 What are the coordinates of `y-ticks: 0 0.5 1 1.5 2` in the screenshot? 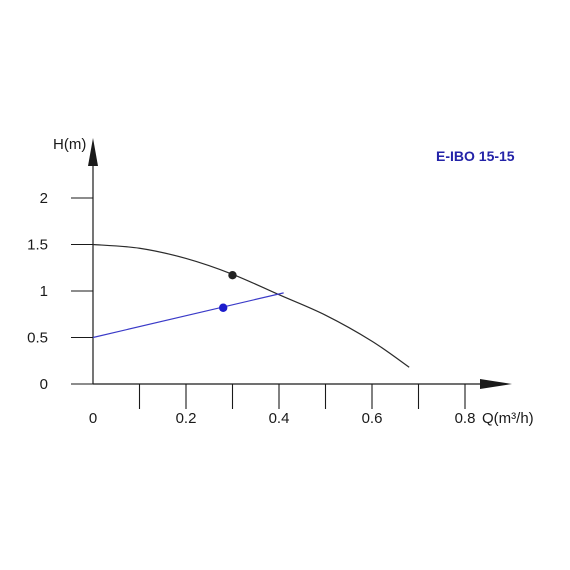 It's located at (60, 291).